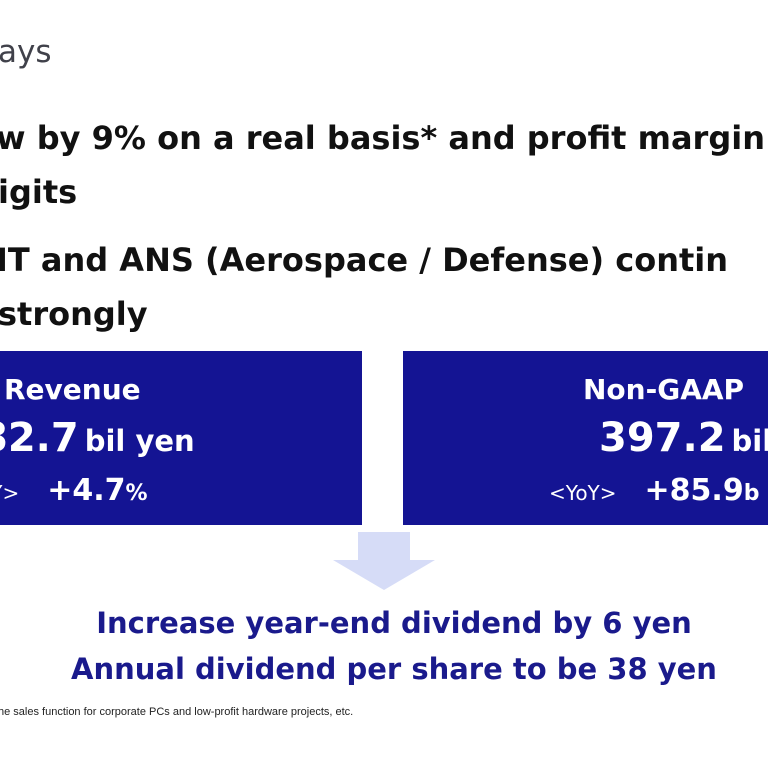 The height and width of the screenshot is (768, 768). Describe the element at coordinates (26, 52) in the screenshot. I see `slide-title: ays` at that location.